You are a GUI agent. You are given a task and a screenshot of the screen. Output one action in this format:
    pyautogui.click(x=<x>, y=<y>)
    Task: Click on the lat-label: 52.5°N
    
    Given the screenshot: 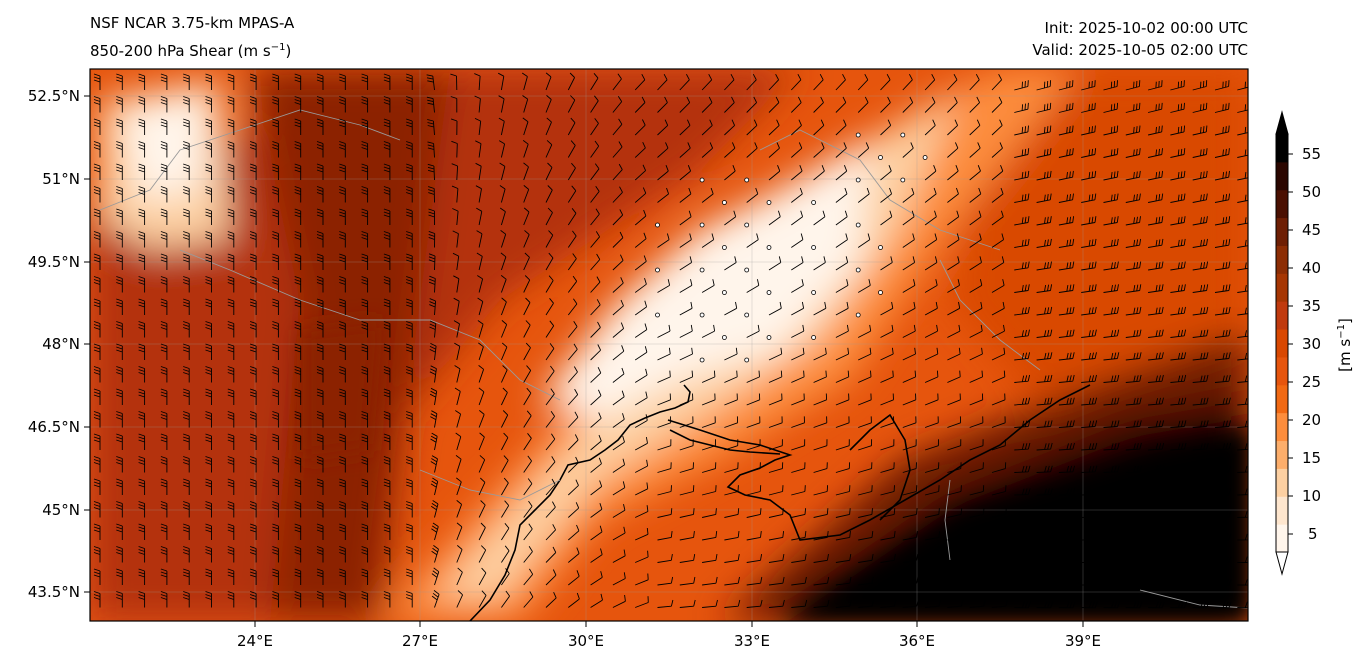 What is the action you would take?
    pyautogui.click(x=53, y=96)
    